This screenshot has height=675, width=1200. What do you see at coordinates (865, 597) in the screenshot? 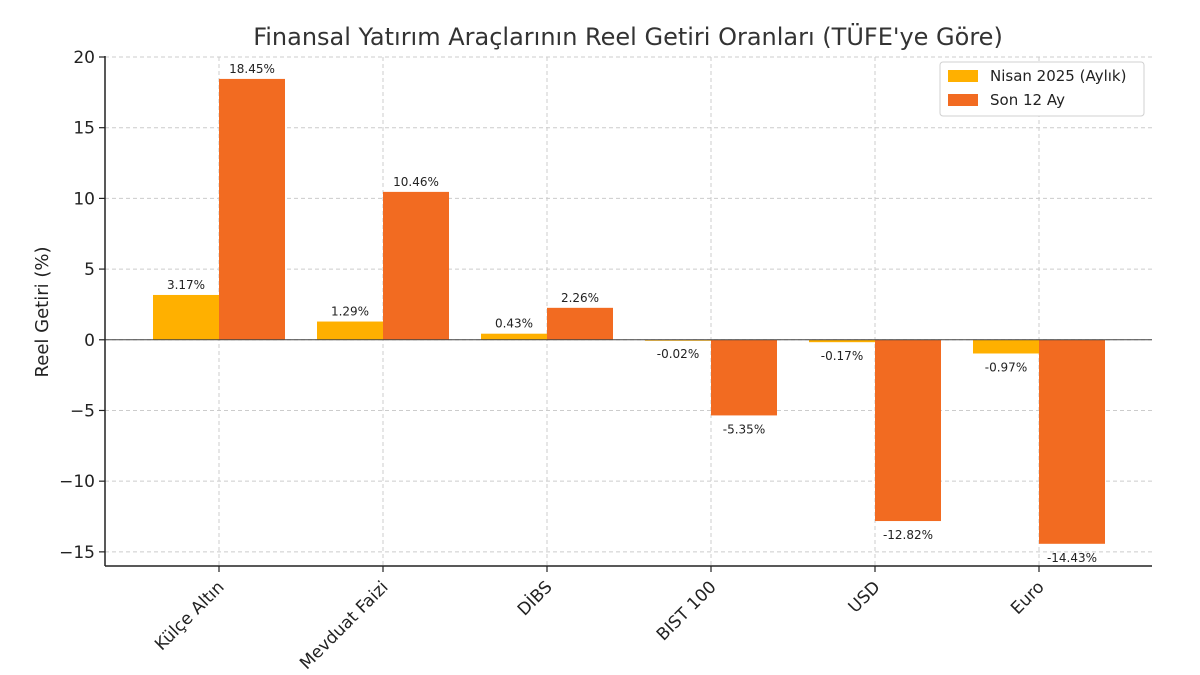
I see `x-tick-label: USD` at bounding box center [865, 597].